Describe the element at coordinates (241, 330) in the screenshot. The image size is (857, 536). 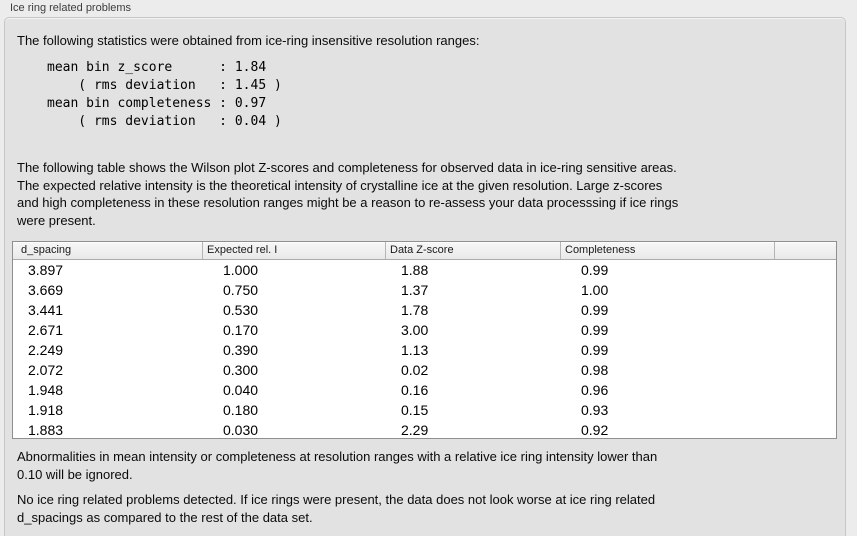
I see `table-cell-expected-rel-i: 0.170` at that location.